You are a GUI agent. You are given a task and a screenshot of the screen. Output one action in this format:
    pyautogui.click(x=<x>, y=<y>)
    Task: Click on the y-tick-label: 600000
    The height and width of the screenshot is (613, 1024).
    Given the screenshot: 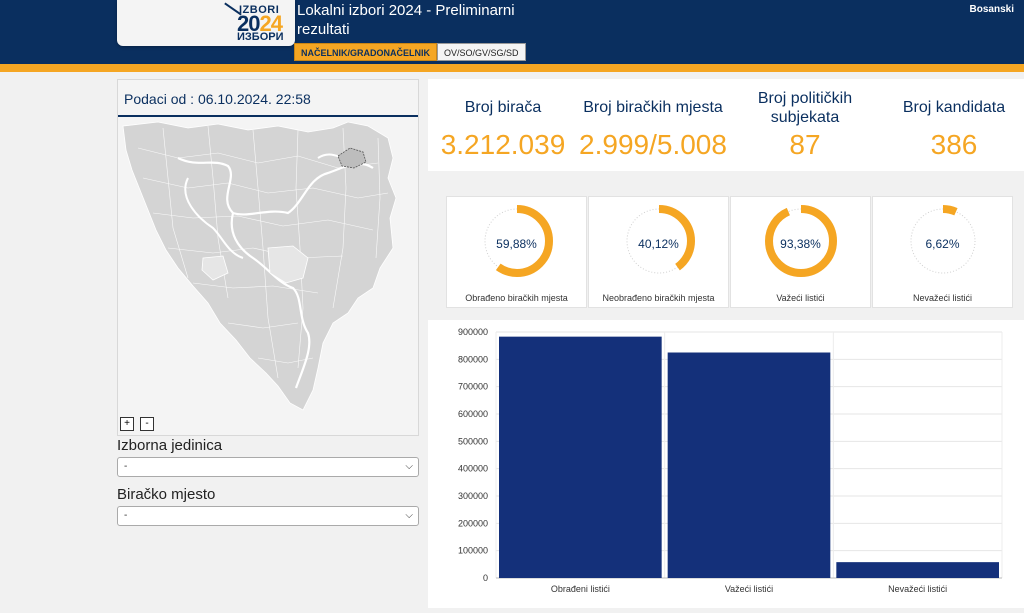 What is the action you would take?
    pyautogui.click(x=473, y=414)
    